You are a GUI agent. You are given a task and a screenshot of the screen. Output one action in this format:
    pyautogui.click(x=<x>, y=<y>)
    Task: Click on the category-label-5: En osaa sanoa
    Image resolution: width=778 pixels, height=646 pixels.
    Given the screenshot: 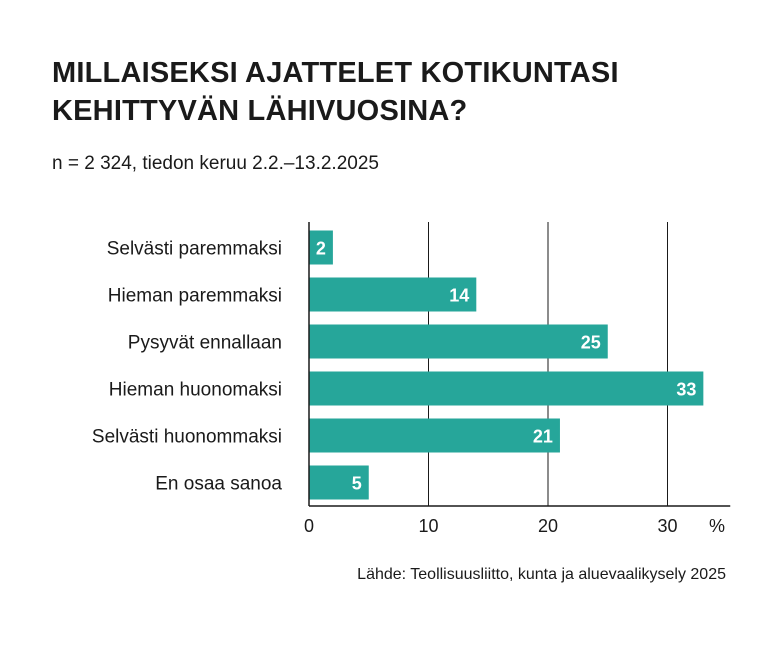 What is the action you would take?
    pyautogui.click(x=218, y=484)
    